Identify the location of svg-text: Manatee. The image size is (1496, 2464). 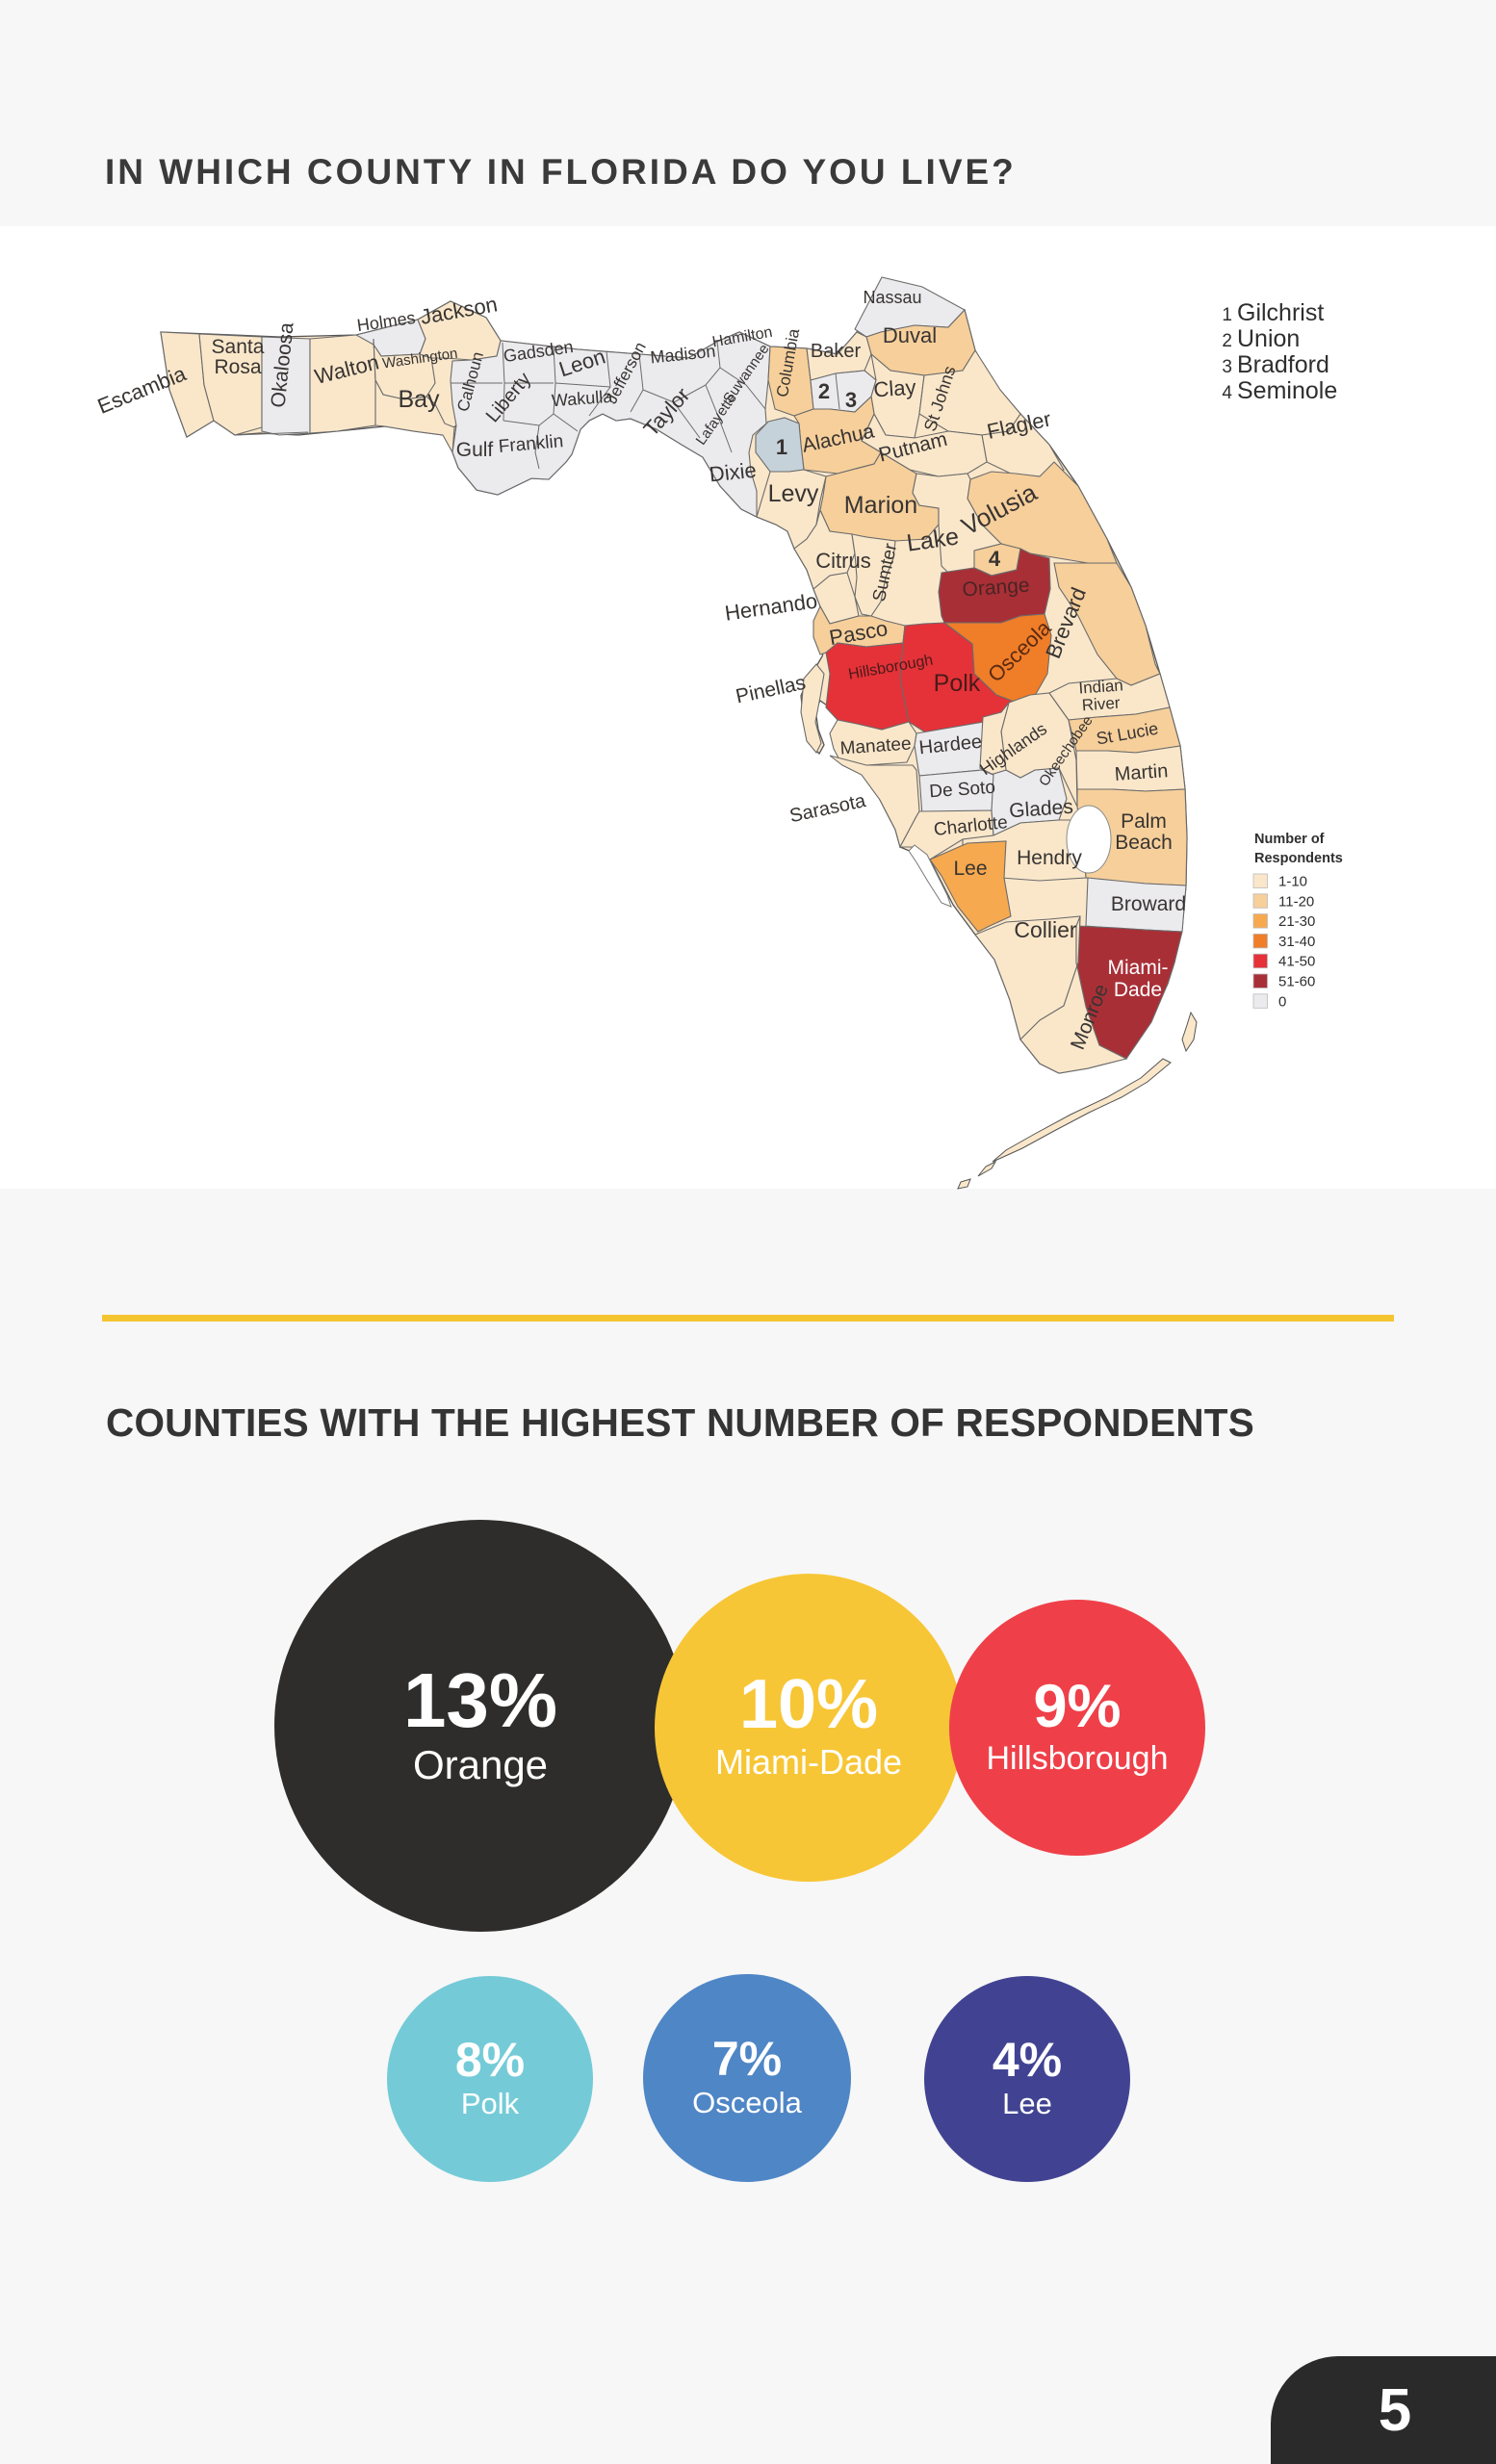
(875, 745).